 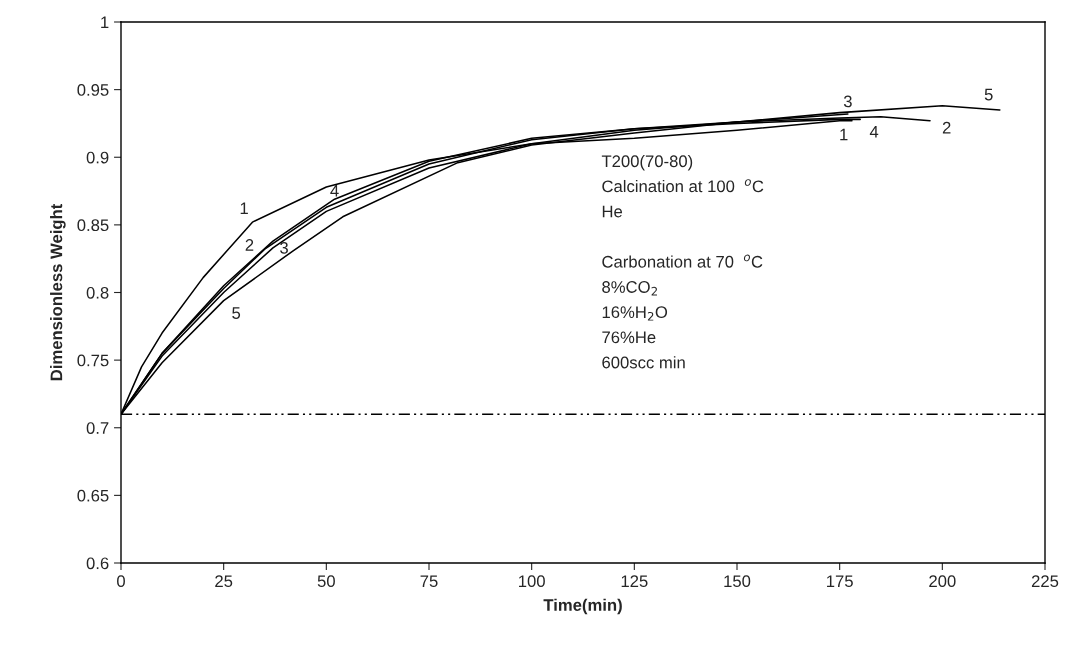 I want to click on x-tick-label: 225, so click(x=1045, y=581).